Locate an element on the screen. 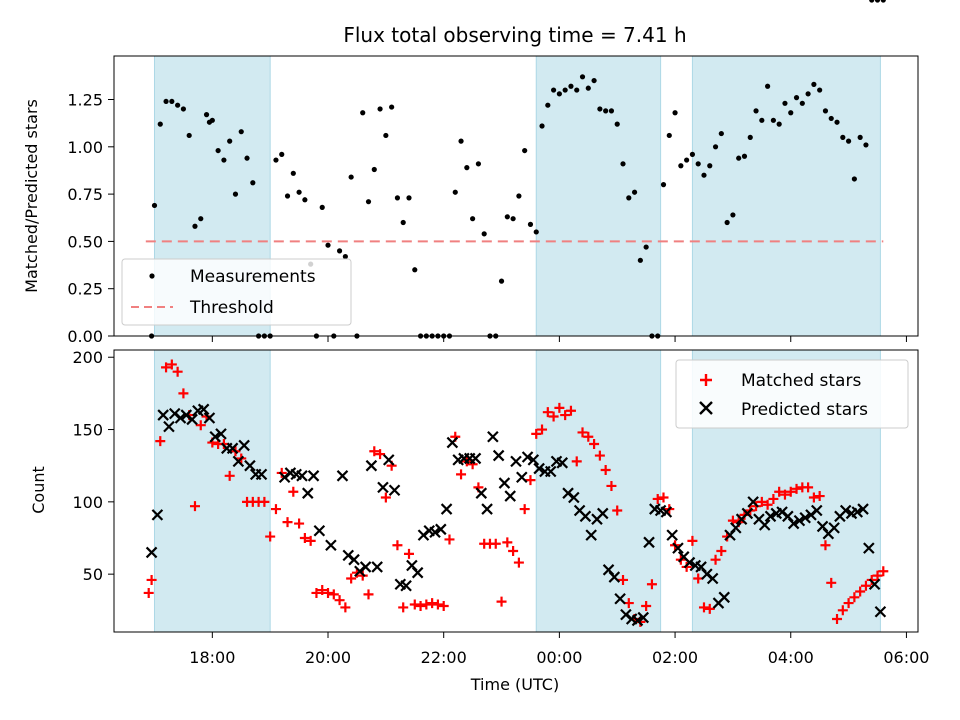 Image resolution: width=960 pixels, height=720 pixels. top-panel-x-ticks is located at coordinates (559, 339).